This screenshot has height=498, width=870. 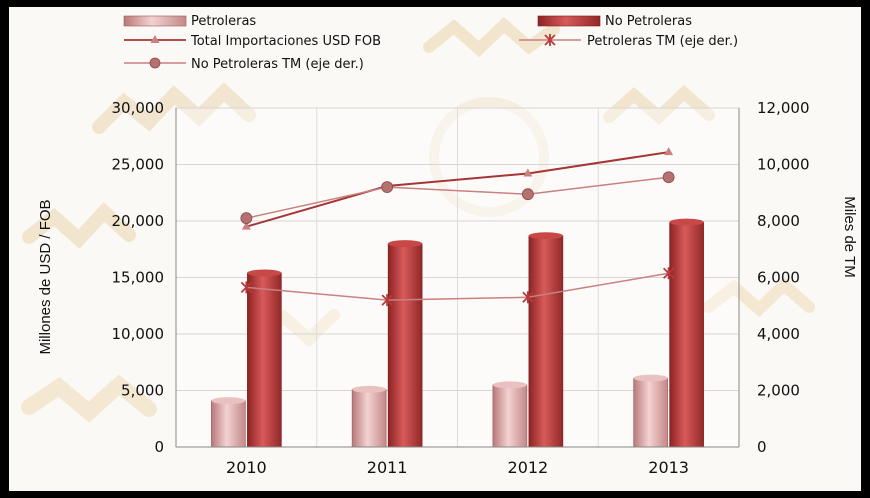 I want to click on left-axis-ticks: 0 5,000 10,000 15,000 20,000 25,000 30,000, so click(x=138, y=277).